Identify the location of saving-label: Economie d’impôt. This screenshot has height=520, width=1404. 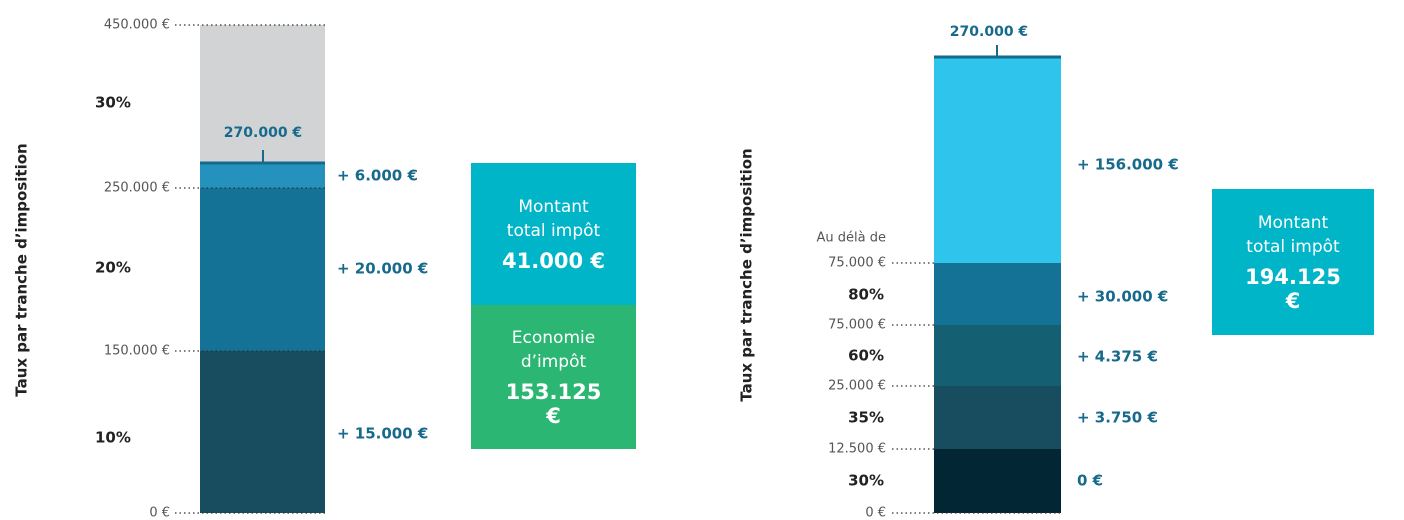
(553, 350).